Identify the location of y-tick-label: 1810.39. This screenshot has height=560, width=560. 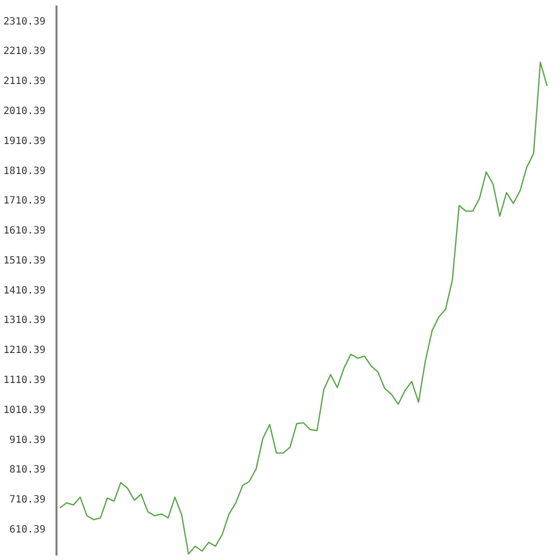
(24, 171).